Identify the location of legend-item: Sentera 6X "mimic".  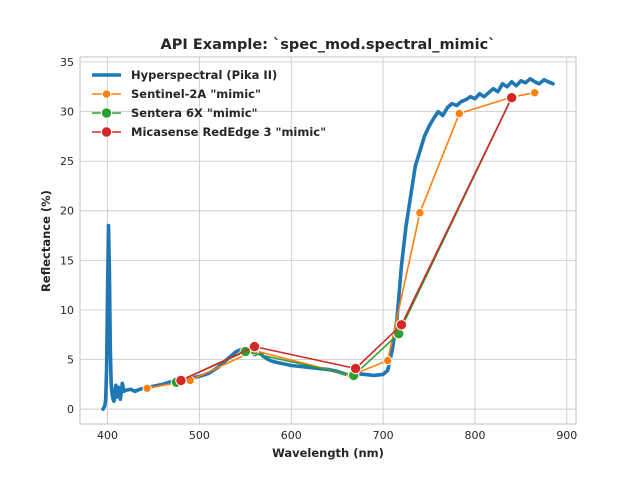
(175, 113).